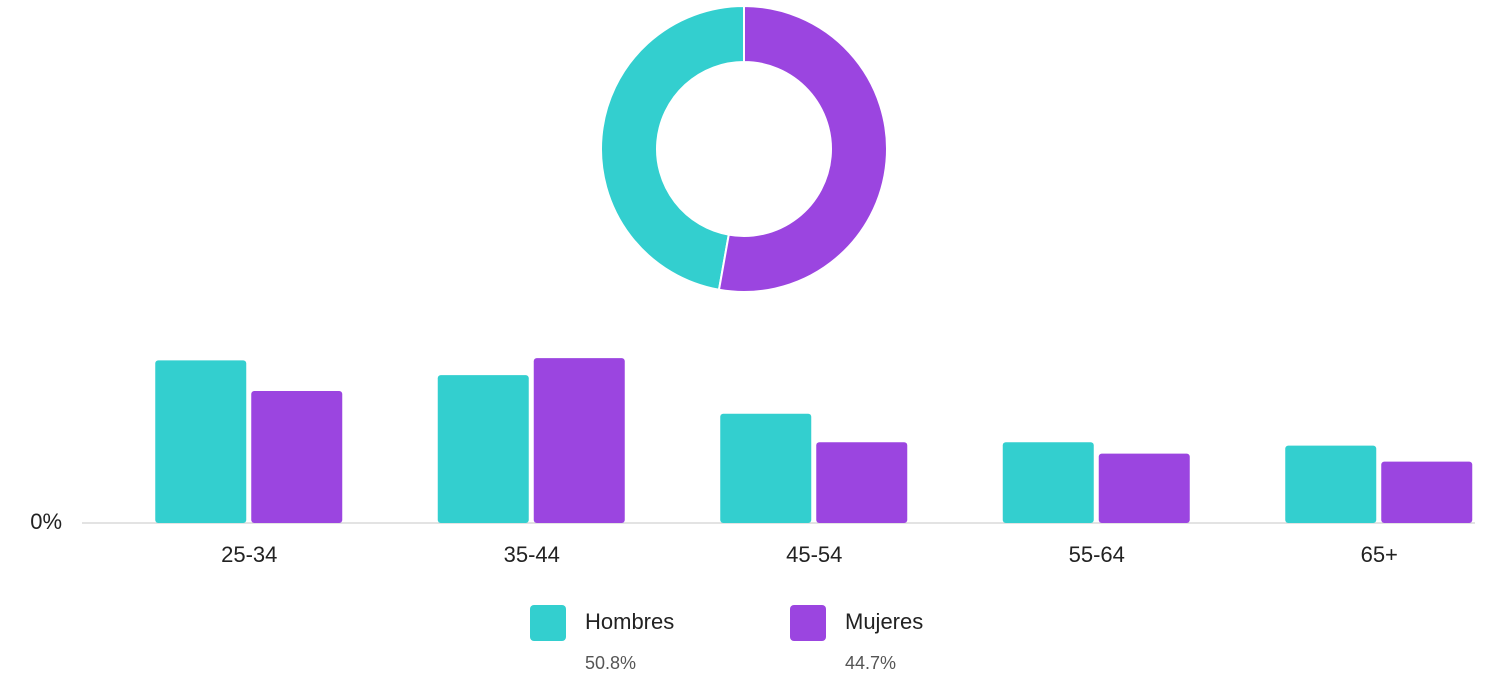 Image resolution: width=1486 pixels, height=676 pixels. What do you see at coordinates (814, 554) in the screenshot?
I see `x-tick-label: 45-54` at bounding box center [814, 554].